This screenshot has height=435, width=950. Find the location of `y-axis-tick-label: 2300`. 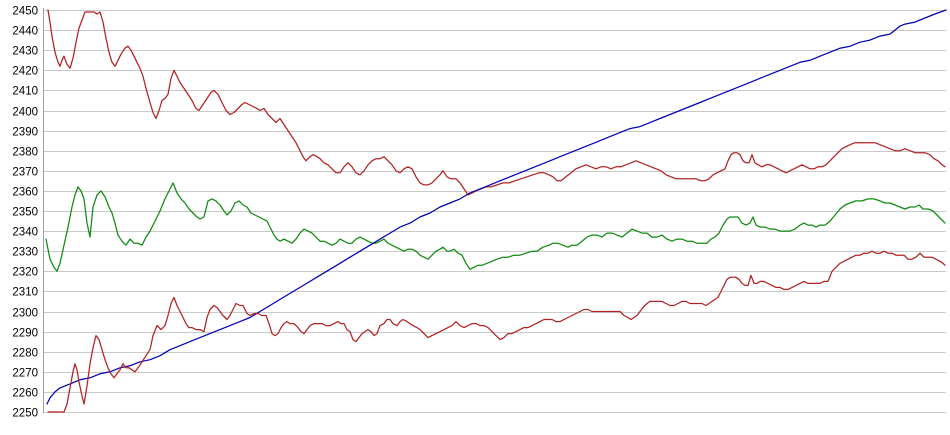

y-axis-tick-label: 2300 is located at coordinates (25, 314).